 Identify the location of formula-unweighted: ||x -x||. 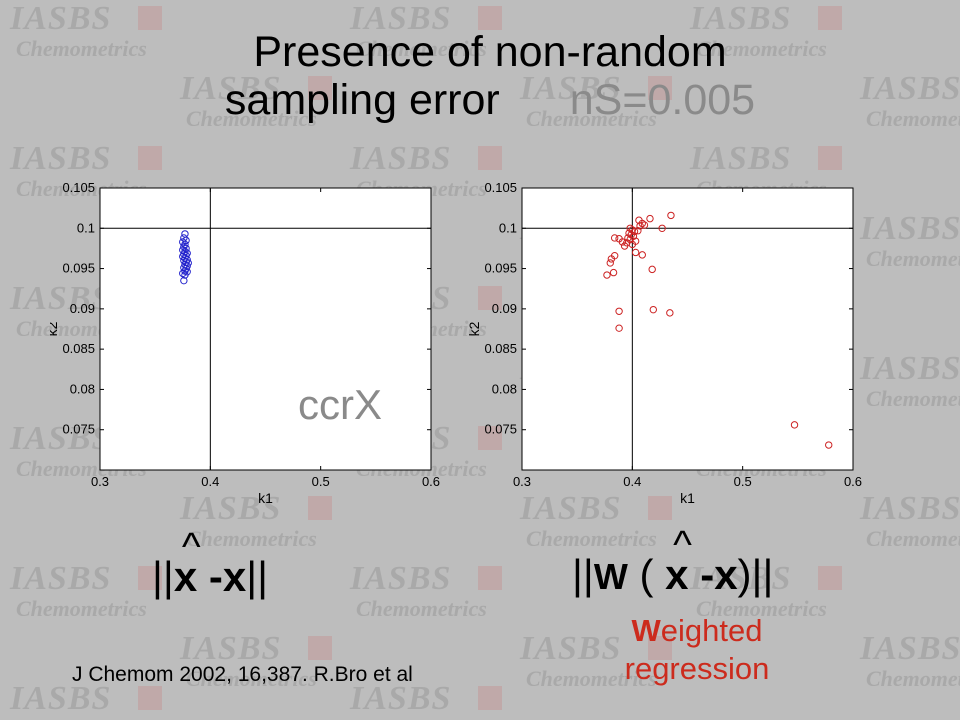
(210, 562).